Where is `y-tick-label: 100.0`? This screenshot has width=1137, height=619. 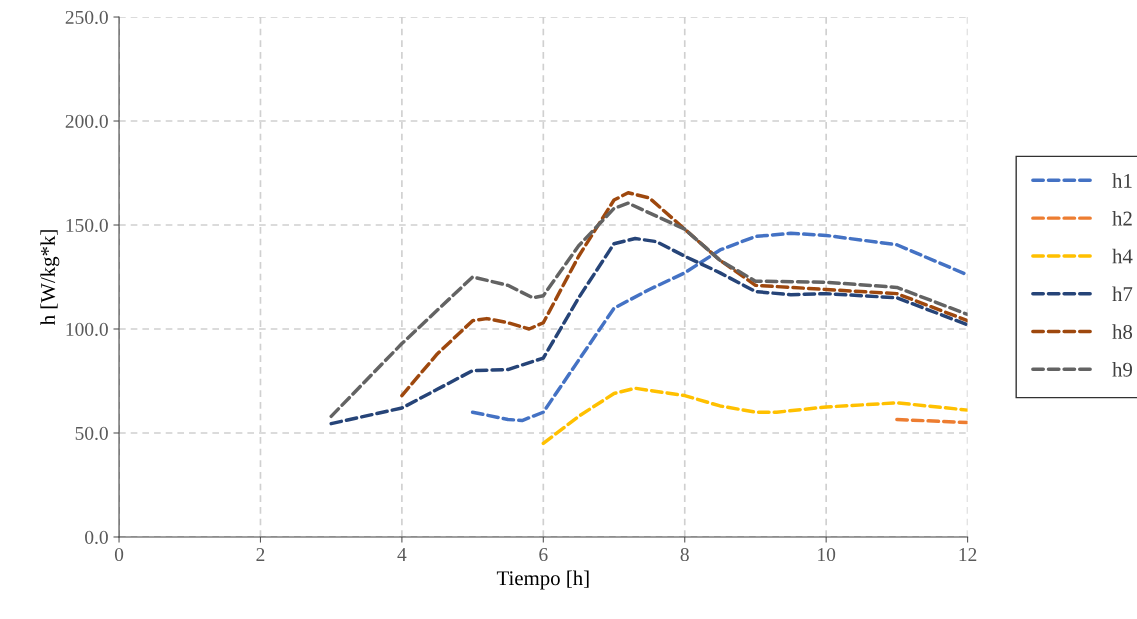 y-tick-label: 100.0 is located at coordinates (87, 329).